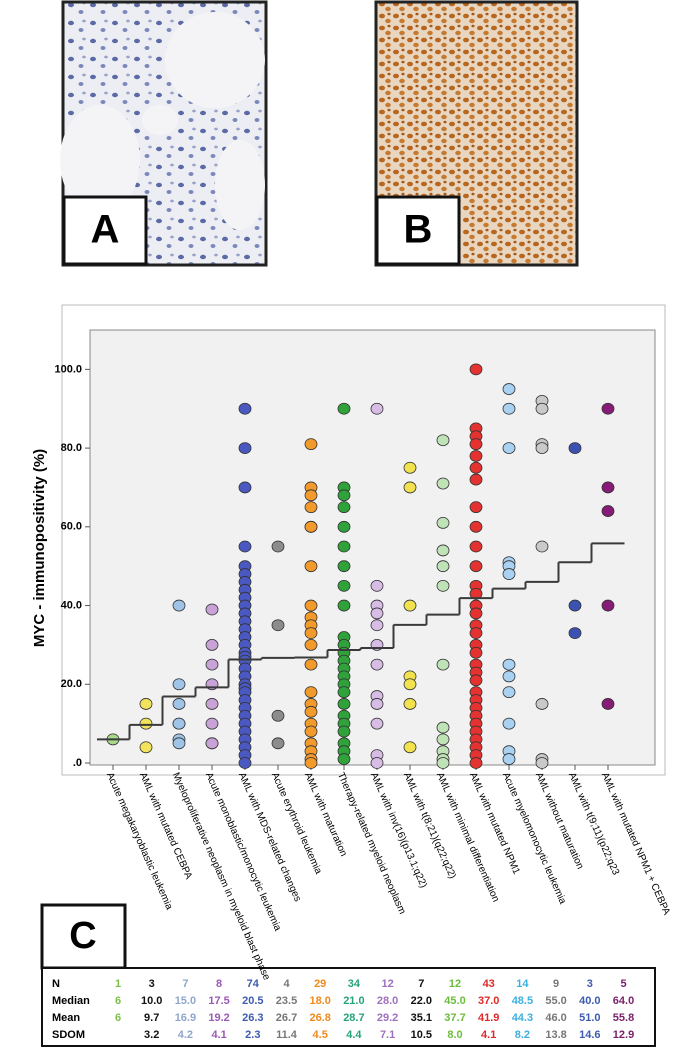 This screenshot has width=697, height=1050. I want to click on x-tick-label: Therapy-related myeloid neoplasm, so click(371, 843).